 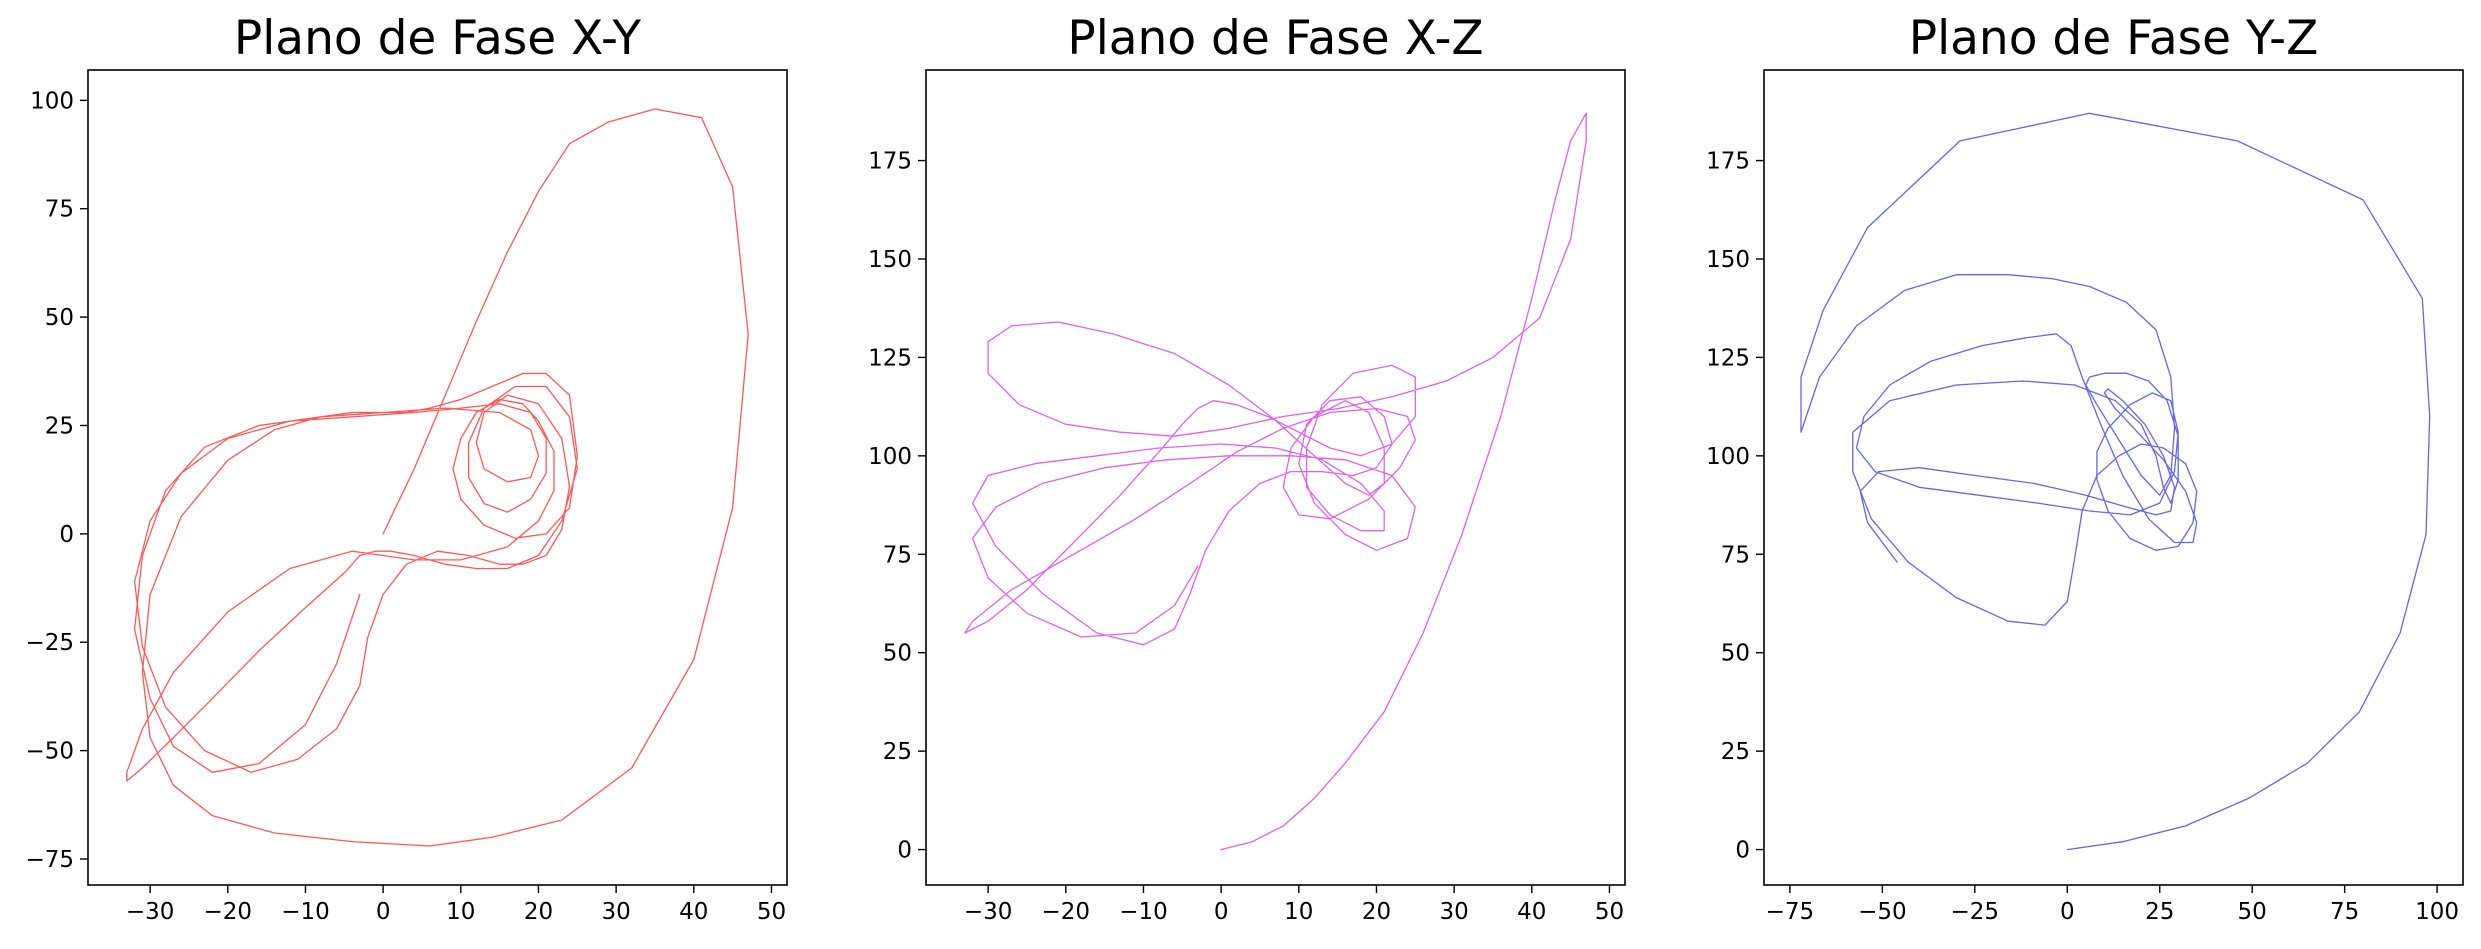 What do you see at coordinates (2437, 912) in the screenshot?
I see `x-tick-label: 100` at bounding box center [2437, 912].